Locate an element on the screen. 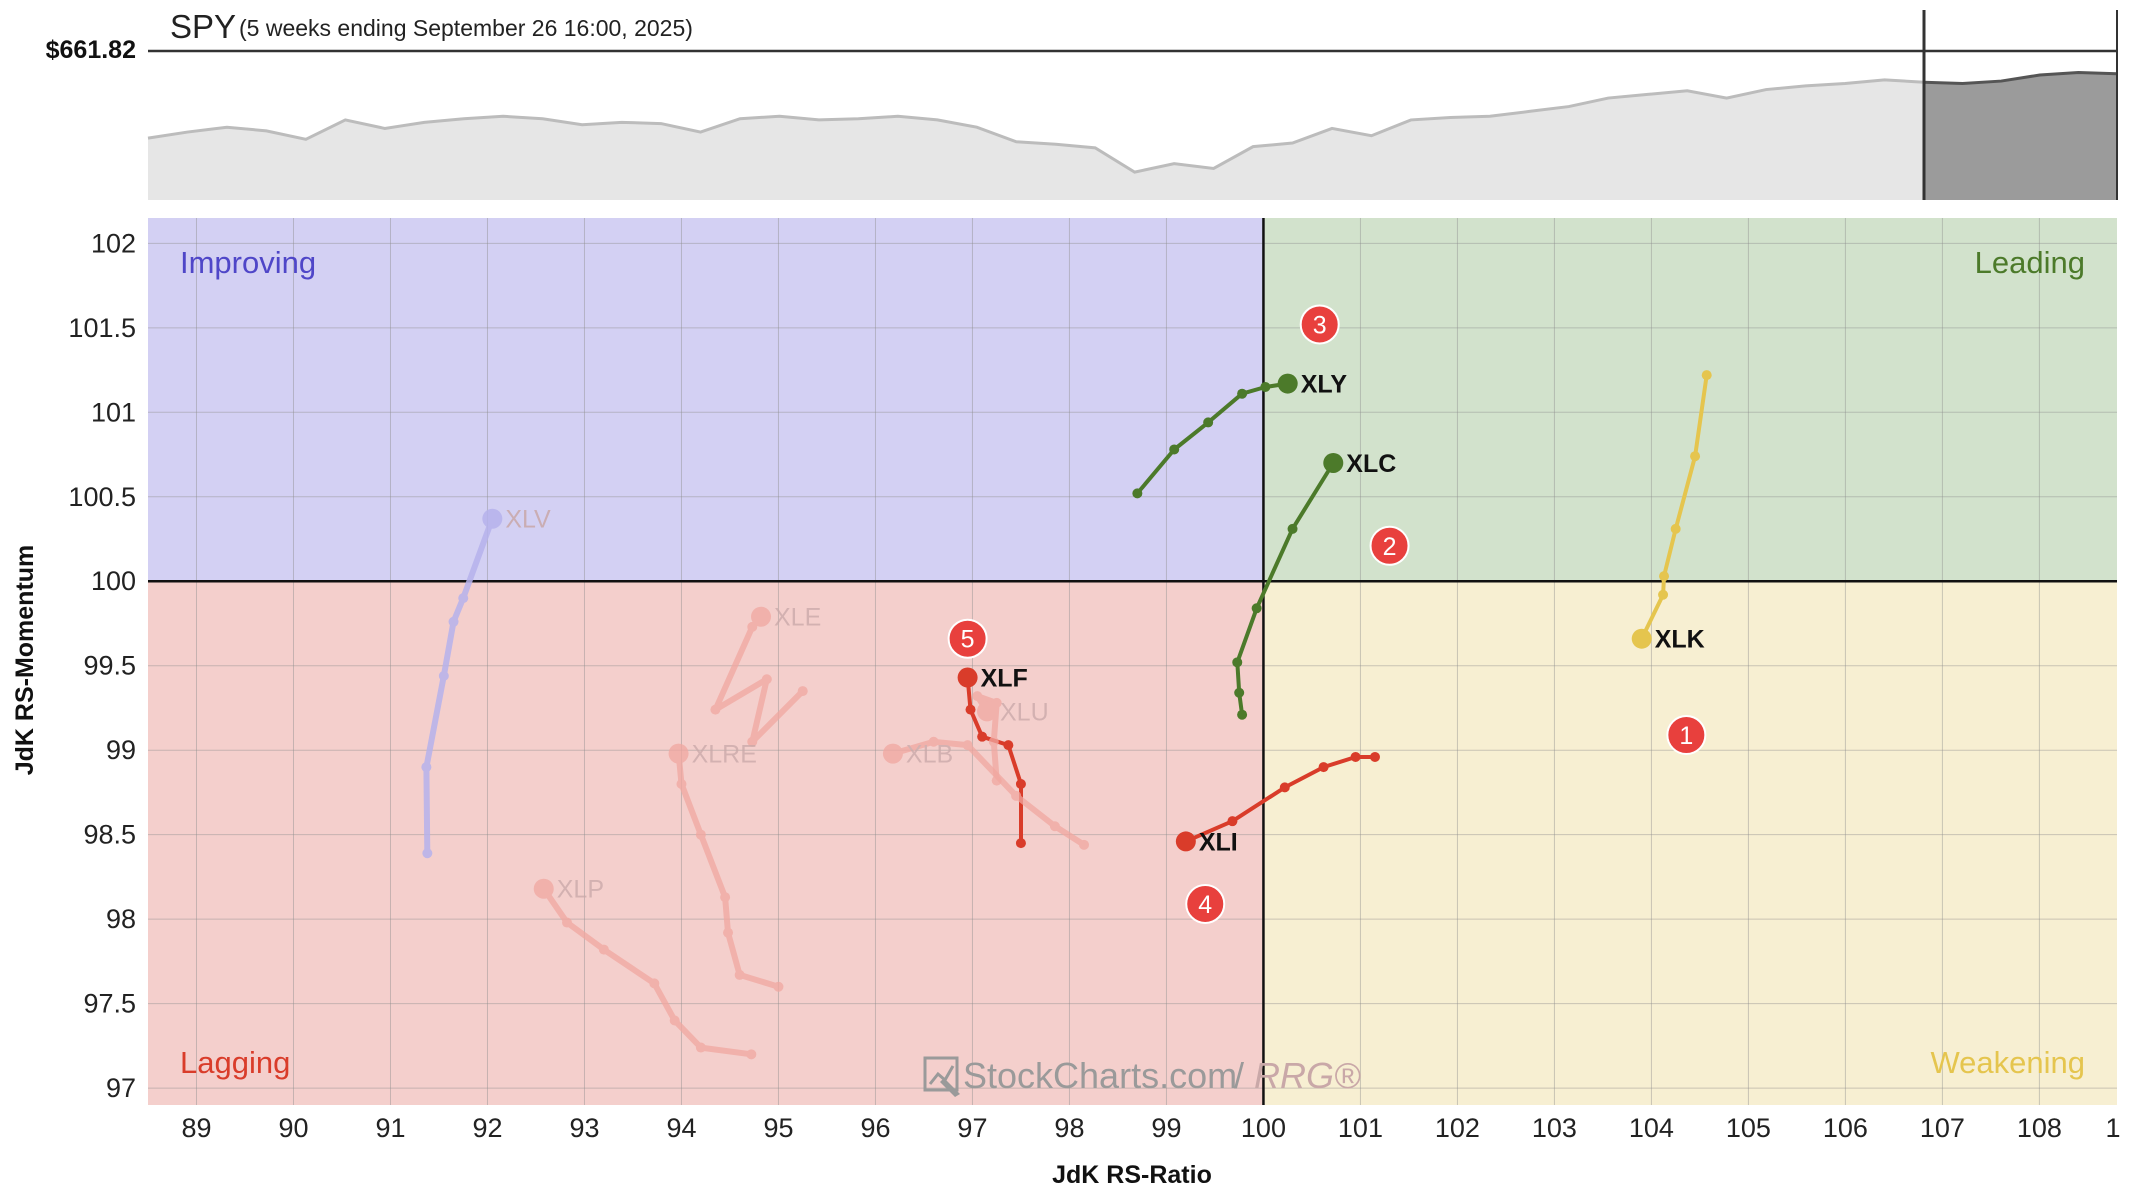 The height and width of the screenshot is (1195, 2140). series-xlu: XLU is located at coordinates (1010, 738).